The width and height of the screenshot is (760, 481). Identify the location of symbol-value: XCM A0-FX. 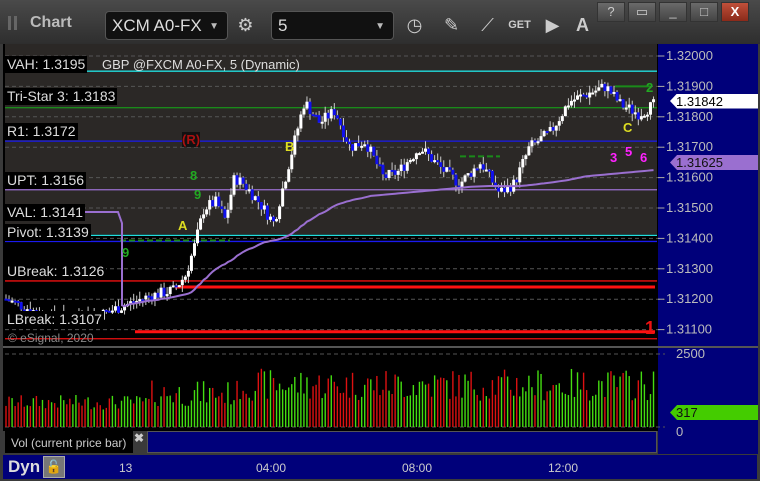
(157, 25).